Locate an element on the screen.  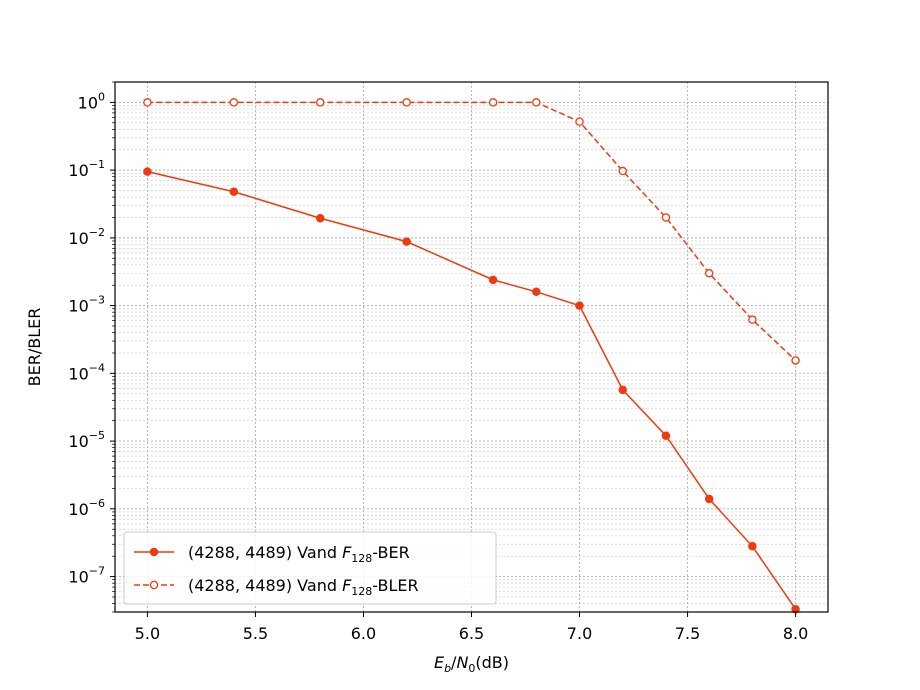
x-axis-label-unit: (dB) is located at coordinates (492, 662).